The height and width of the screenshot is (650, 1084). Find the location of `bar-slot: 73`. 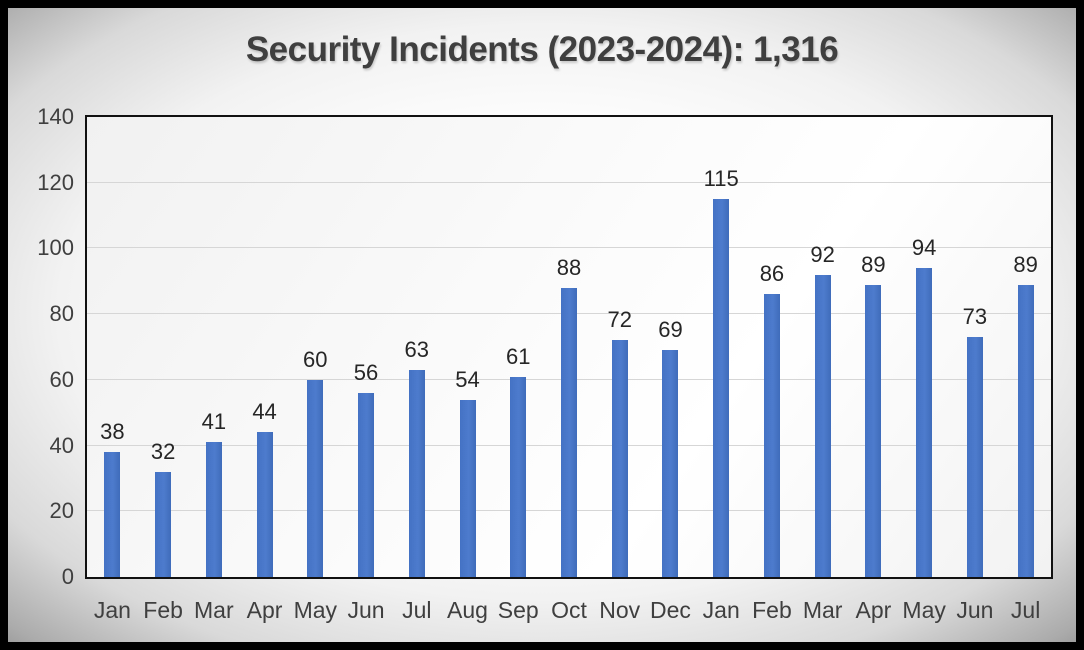

bar-slot: 73 is located at coordinates (975, 347).